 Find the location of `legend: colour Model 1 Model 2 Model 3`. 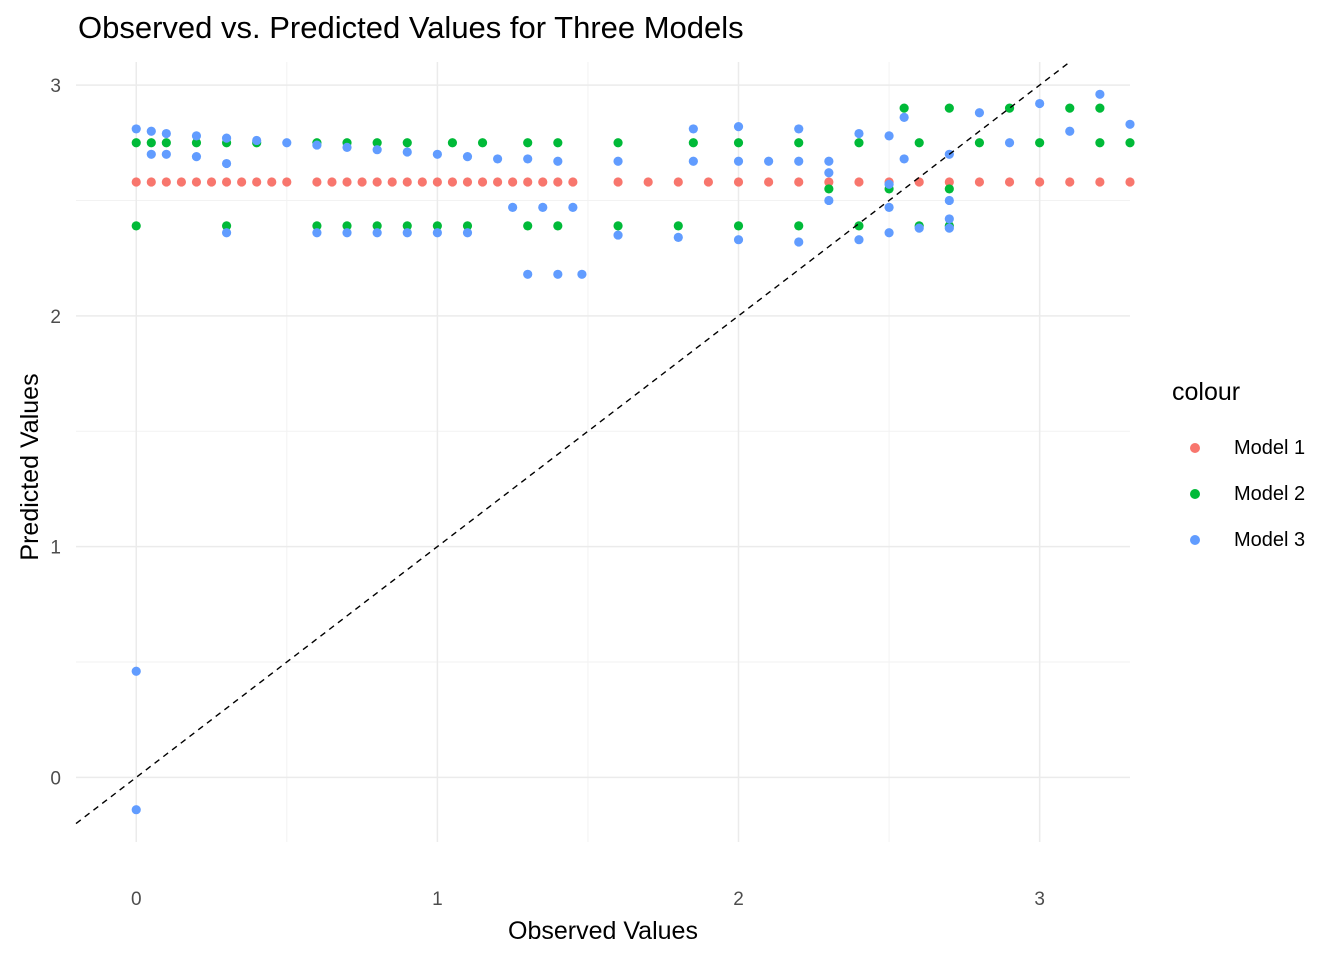

legend: colour Model 1 Model 2 Model 3 is located at coordinates (1238, 470).